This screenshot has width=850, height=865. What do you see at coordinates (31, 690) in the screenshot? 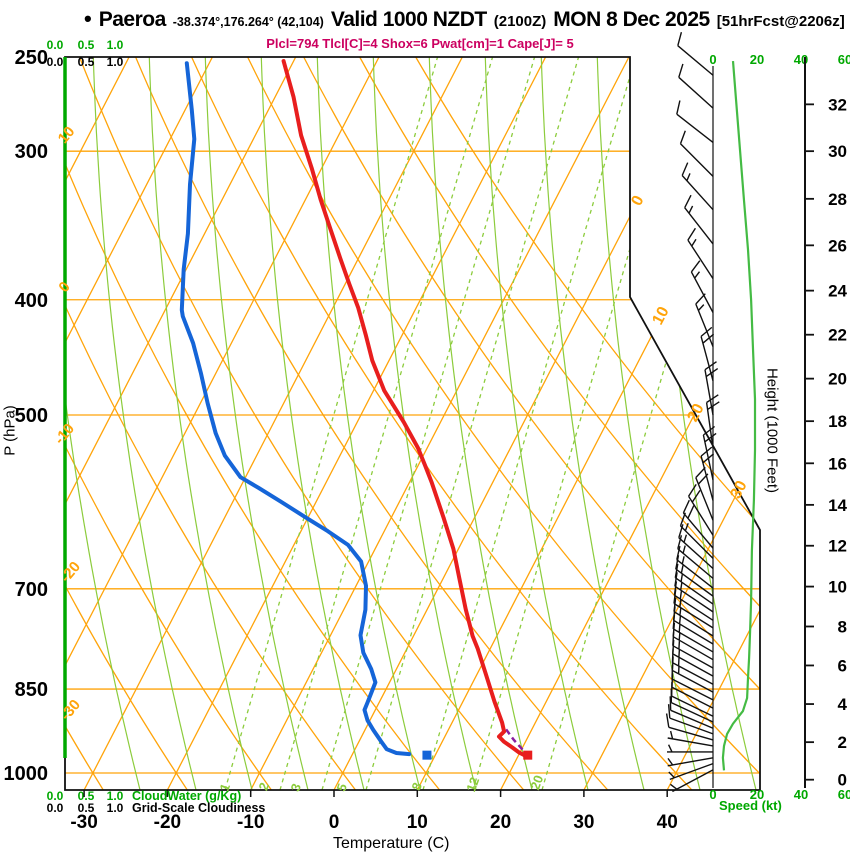
I see `svg-text: 850` at bounding box center [31, 690].